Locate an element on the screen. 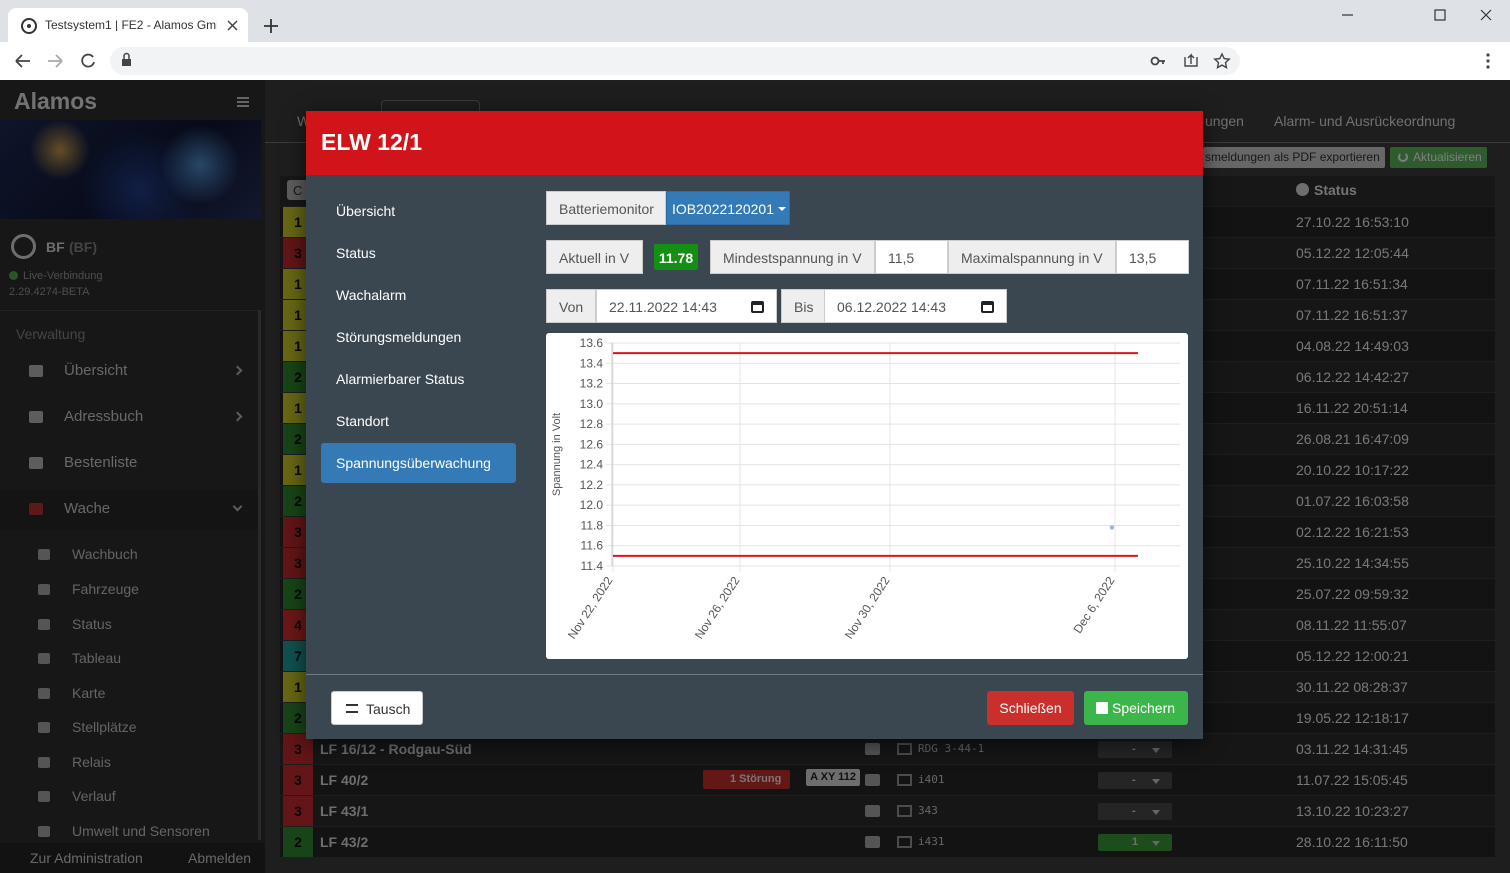 The image size is (1510, 873). input-value: 13,5 is located at coordinates (1143, 258).